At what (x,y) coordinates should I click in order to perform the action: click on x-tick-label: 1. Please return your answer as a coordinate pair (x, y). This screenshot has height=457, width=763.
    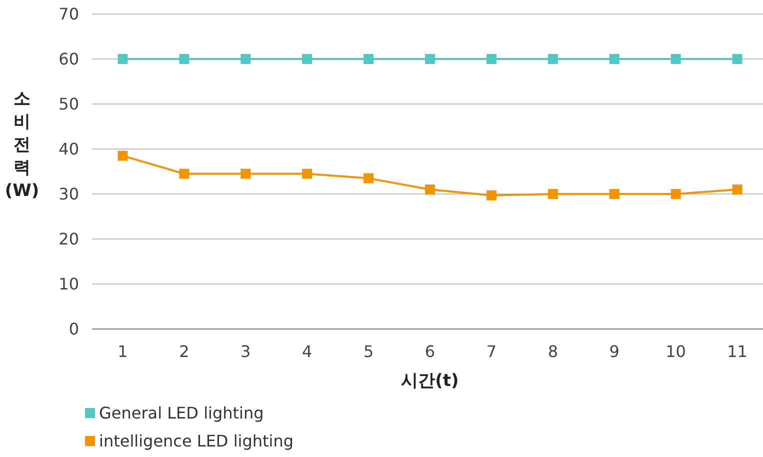
    Looking at the image, I should click on (123, 351).